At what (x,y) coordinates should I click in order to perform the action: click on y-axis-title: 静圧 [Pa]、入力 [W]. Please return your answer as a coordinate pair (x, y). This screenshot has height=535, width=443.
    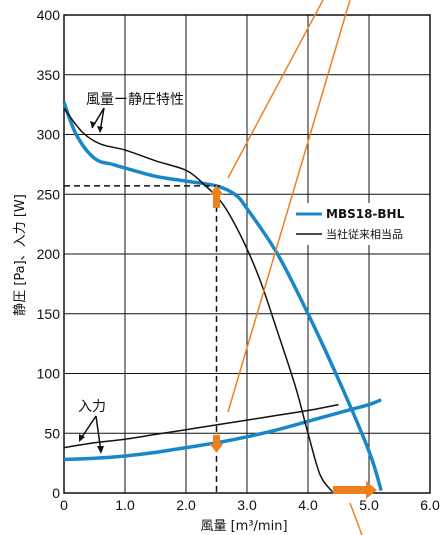
    Looking at the image, I should click on (20, 255).